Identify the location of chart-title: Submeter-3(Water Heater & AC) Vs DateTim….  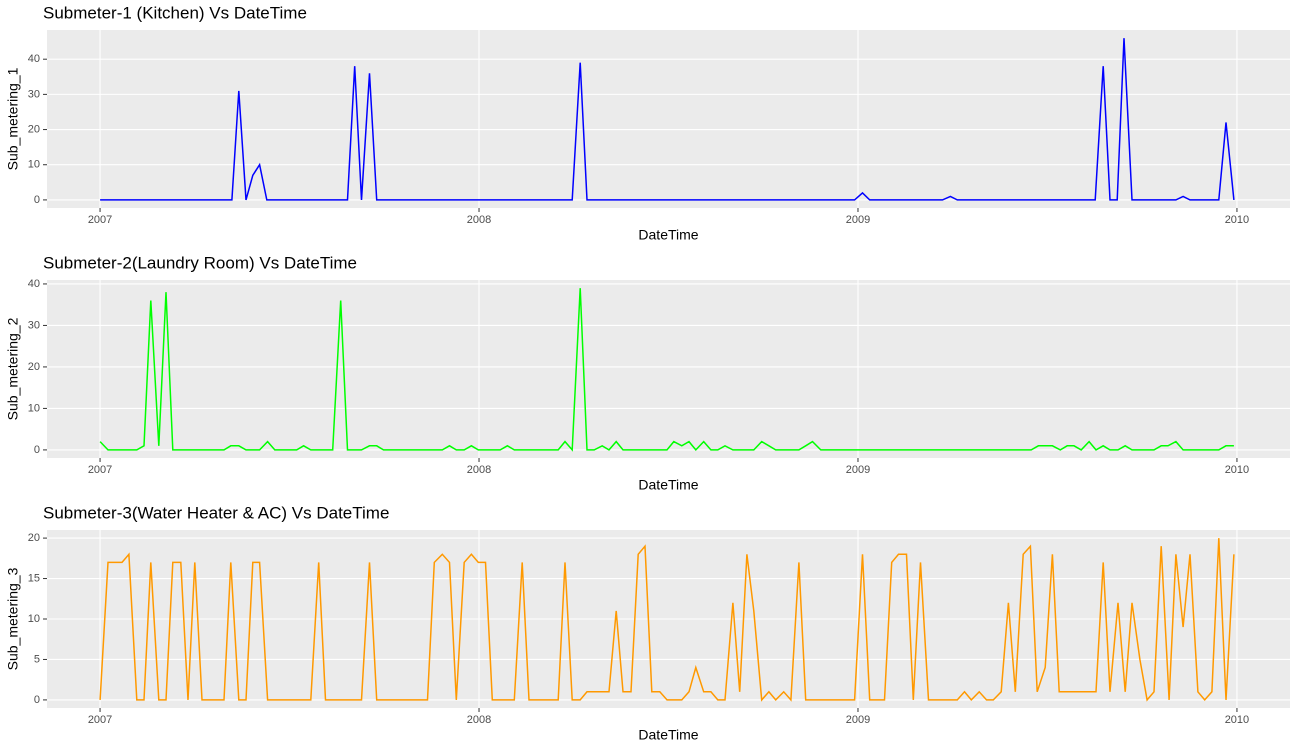
(216, 512).